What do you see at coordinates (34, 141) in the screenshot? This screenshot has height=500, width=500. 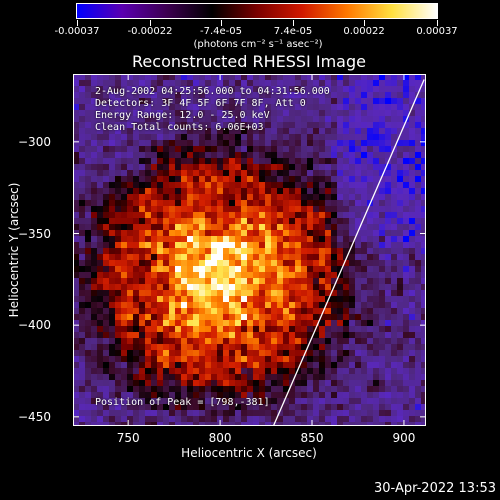 I see `y-tick-label: −300` at bounding box center [34, 141].